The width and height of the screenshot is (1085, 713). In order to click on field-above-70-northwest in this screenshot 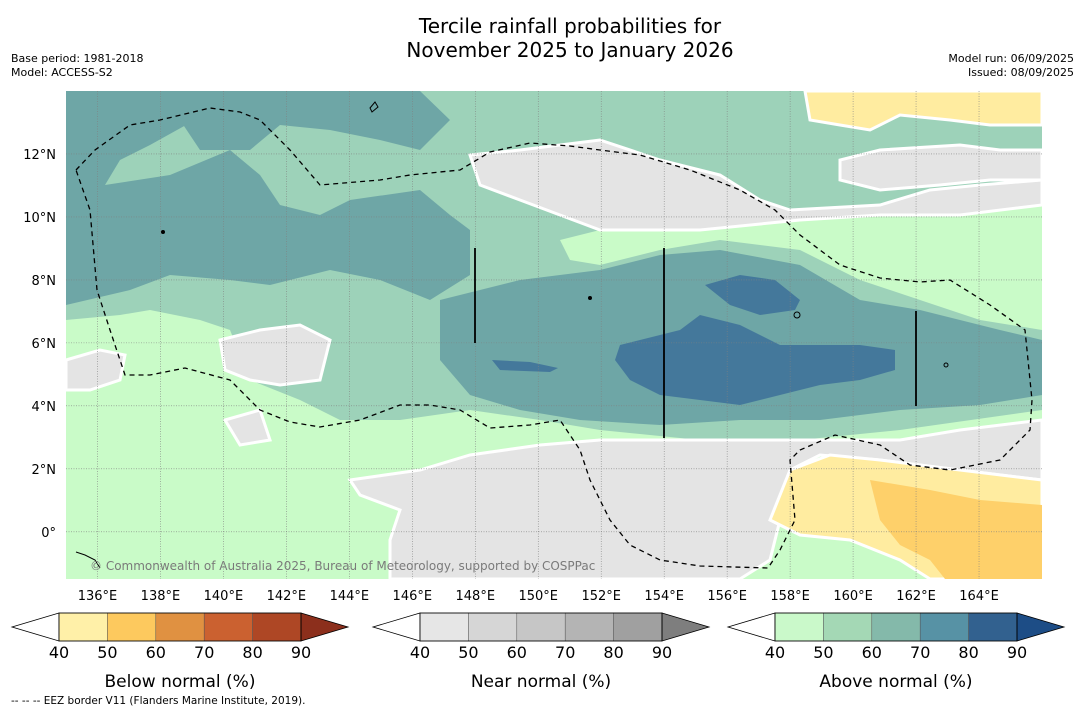, I will do `click(268, 198)`.